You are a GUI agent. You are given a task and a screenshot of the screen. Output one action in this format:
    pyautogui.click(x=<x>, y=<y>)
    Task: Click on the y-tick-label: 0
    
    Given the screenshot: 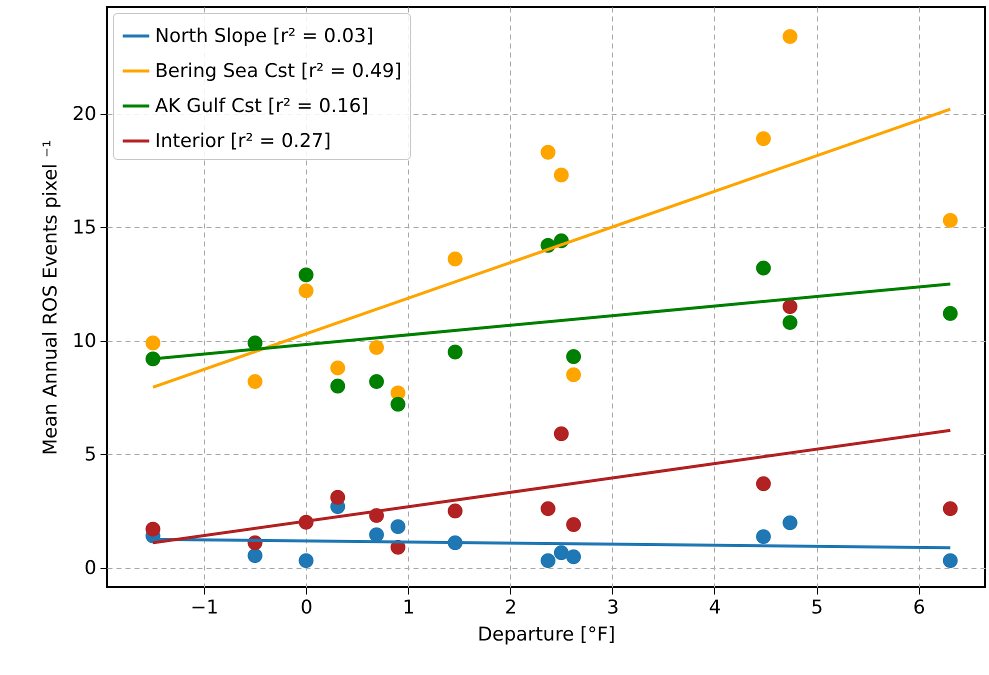 What is the action you would take?
    pyautogui.click(x=90, y=568)
    